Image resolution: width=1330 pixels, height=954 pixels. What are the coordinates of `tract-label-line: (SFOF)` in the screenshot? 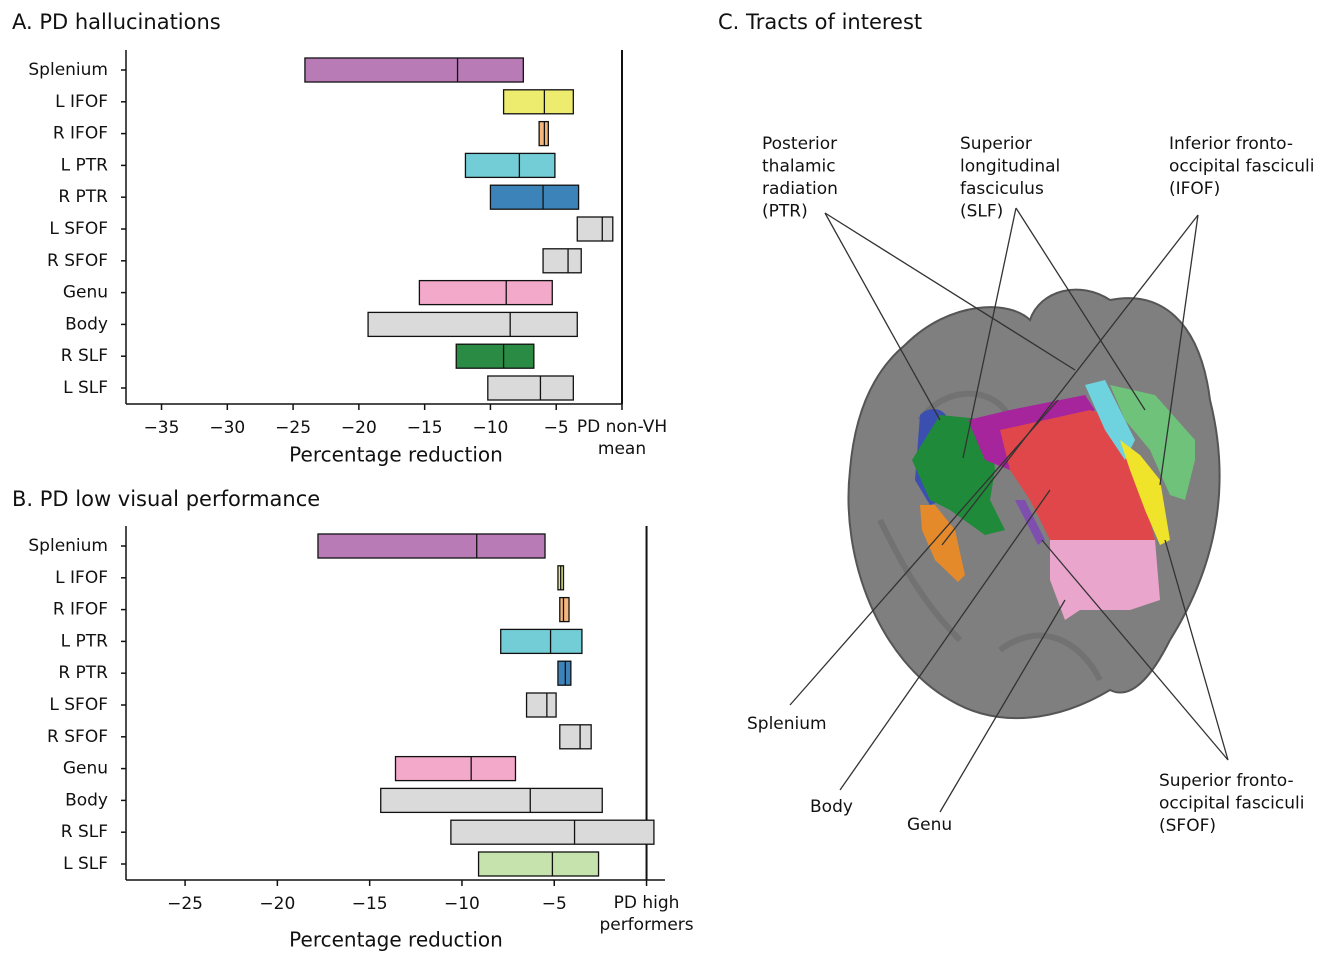 It's located at (1187, 826).